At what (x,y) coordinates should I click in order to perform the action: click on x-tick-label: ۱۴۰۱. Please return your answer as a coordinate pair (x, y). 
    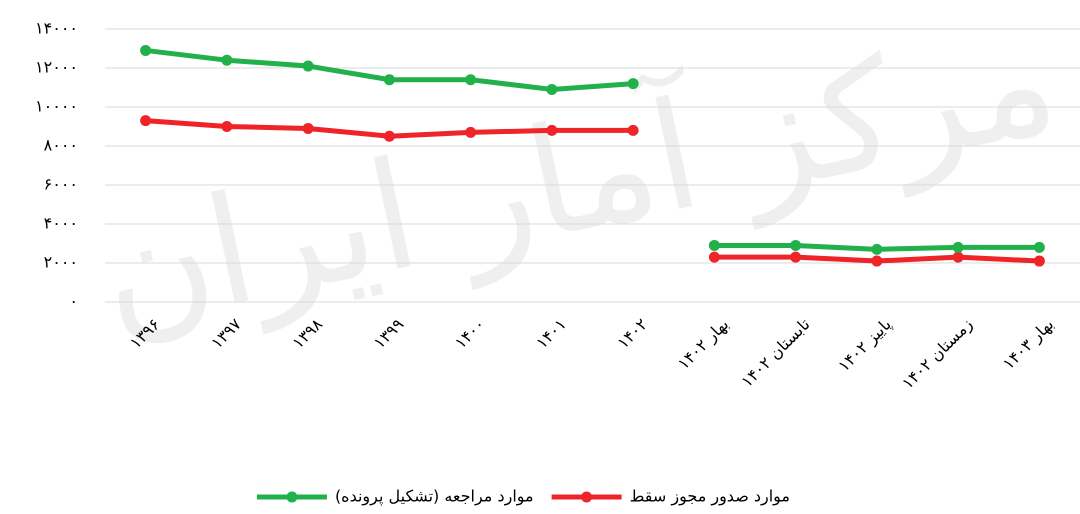
    Looking at the image, I should click on (551, 334).